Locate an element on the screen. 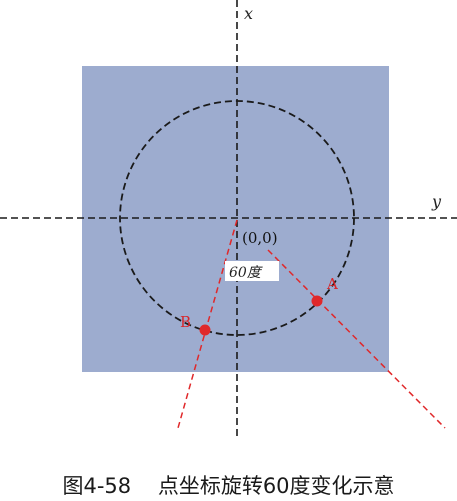 The image size is (457, 501). point-a-marker is located at coordinates (317, 301).